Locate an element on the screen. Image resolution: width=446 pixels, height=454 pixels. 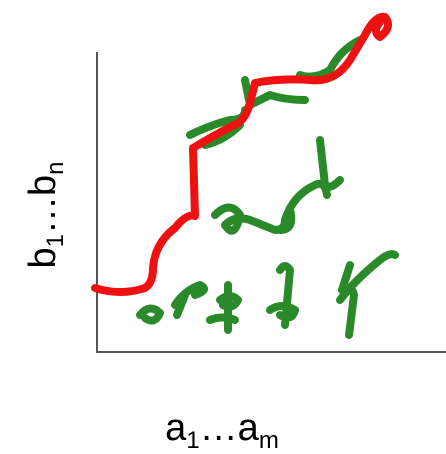
label-subscript: n is located at coordinates (55, 168).